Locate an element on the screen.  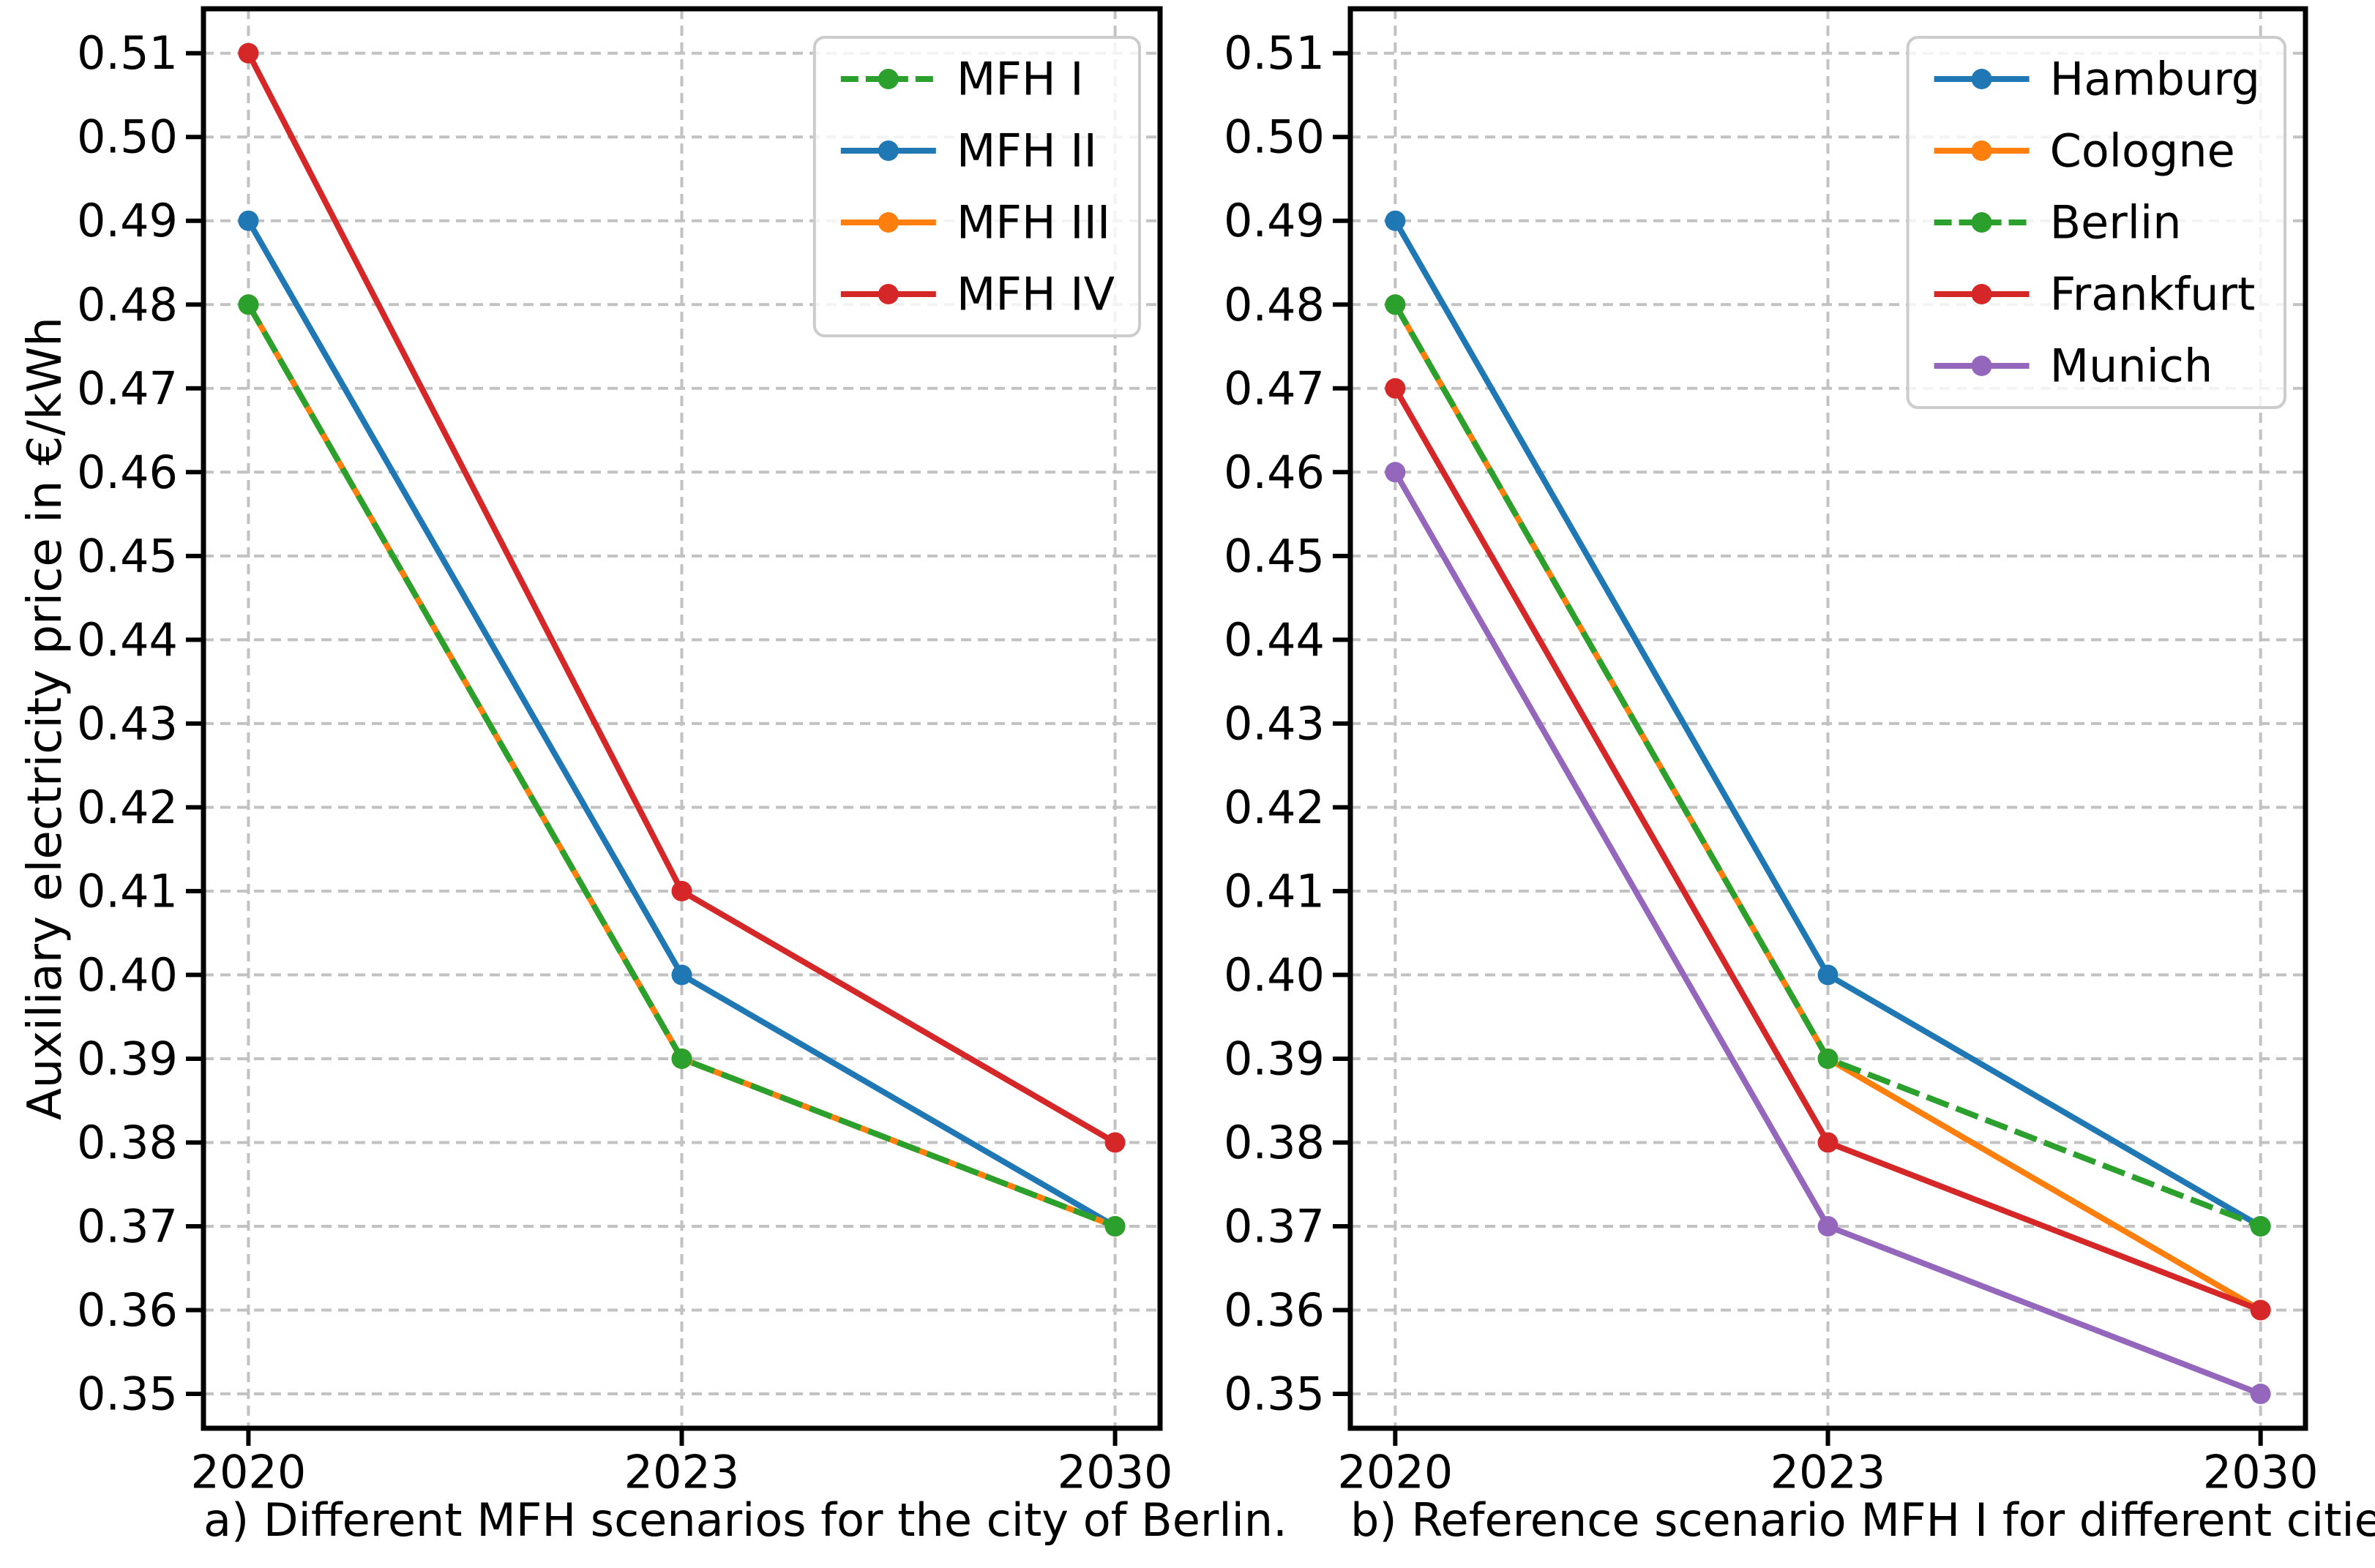
legend-label: MFH II is located at coordinates (1027, 151).